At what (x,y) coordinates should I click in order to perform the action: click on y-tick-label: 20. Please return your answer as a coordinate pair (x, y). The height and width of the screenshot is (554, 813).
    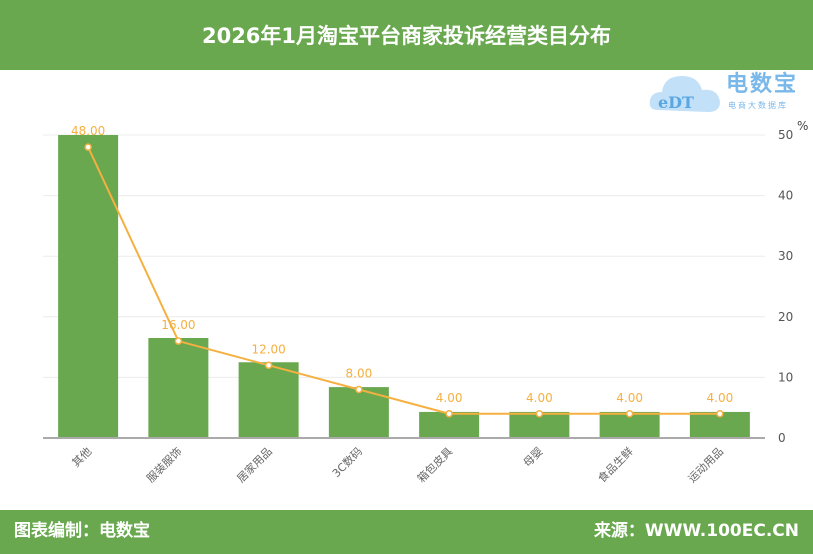
    Looking at the image, I should click on (785, 317).